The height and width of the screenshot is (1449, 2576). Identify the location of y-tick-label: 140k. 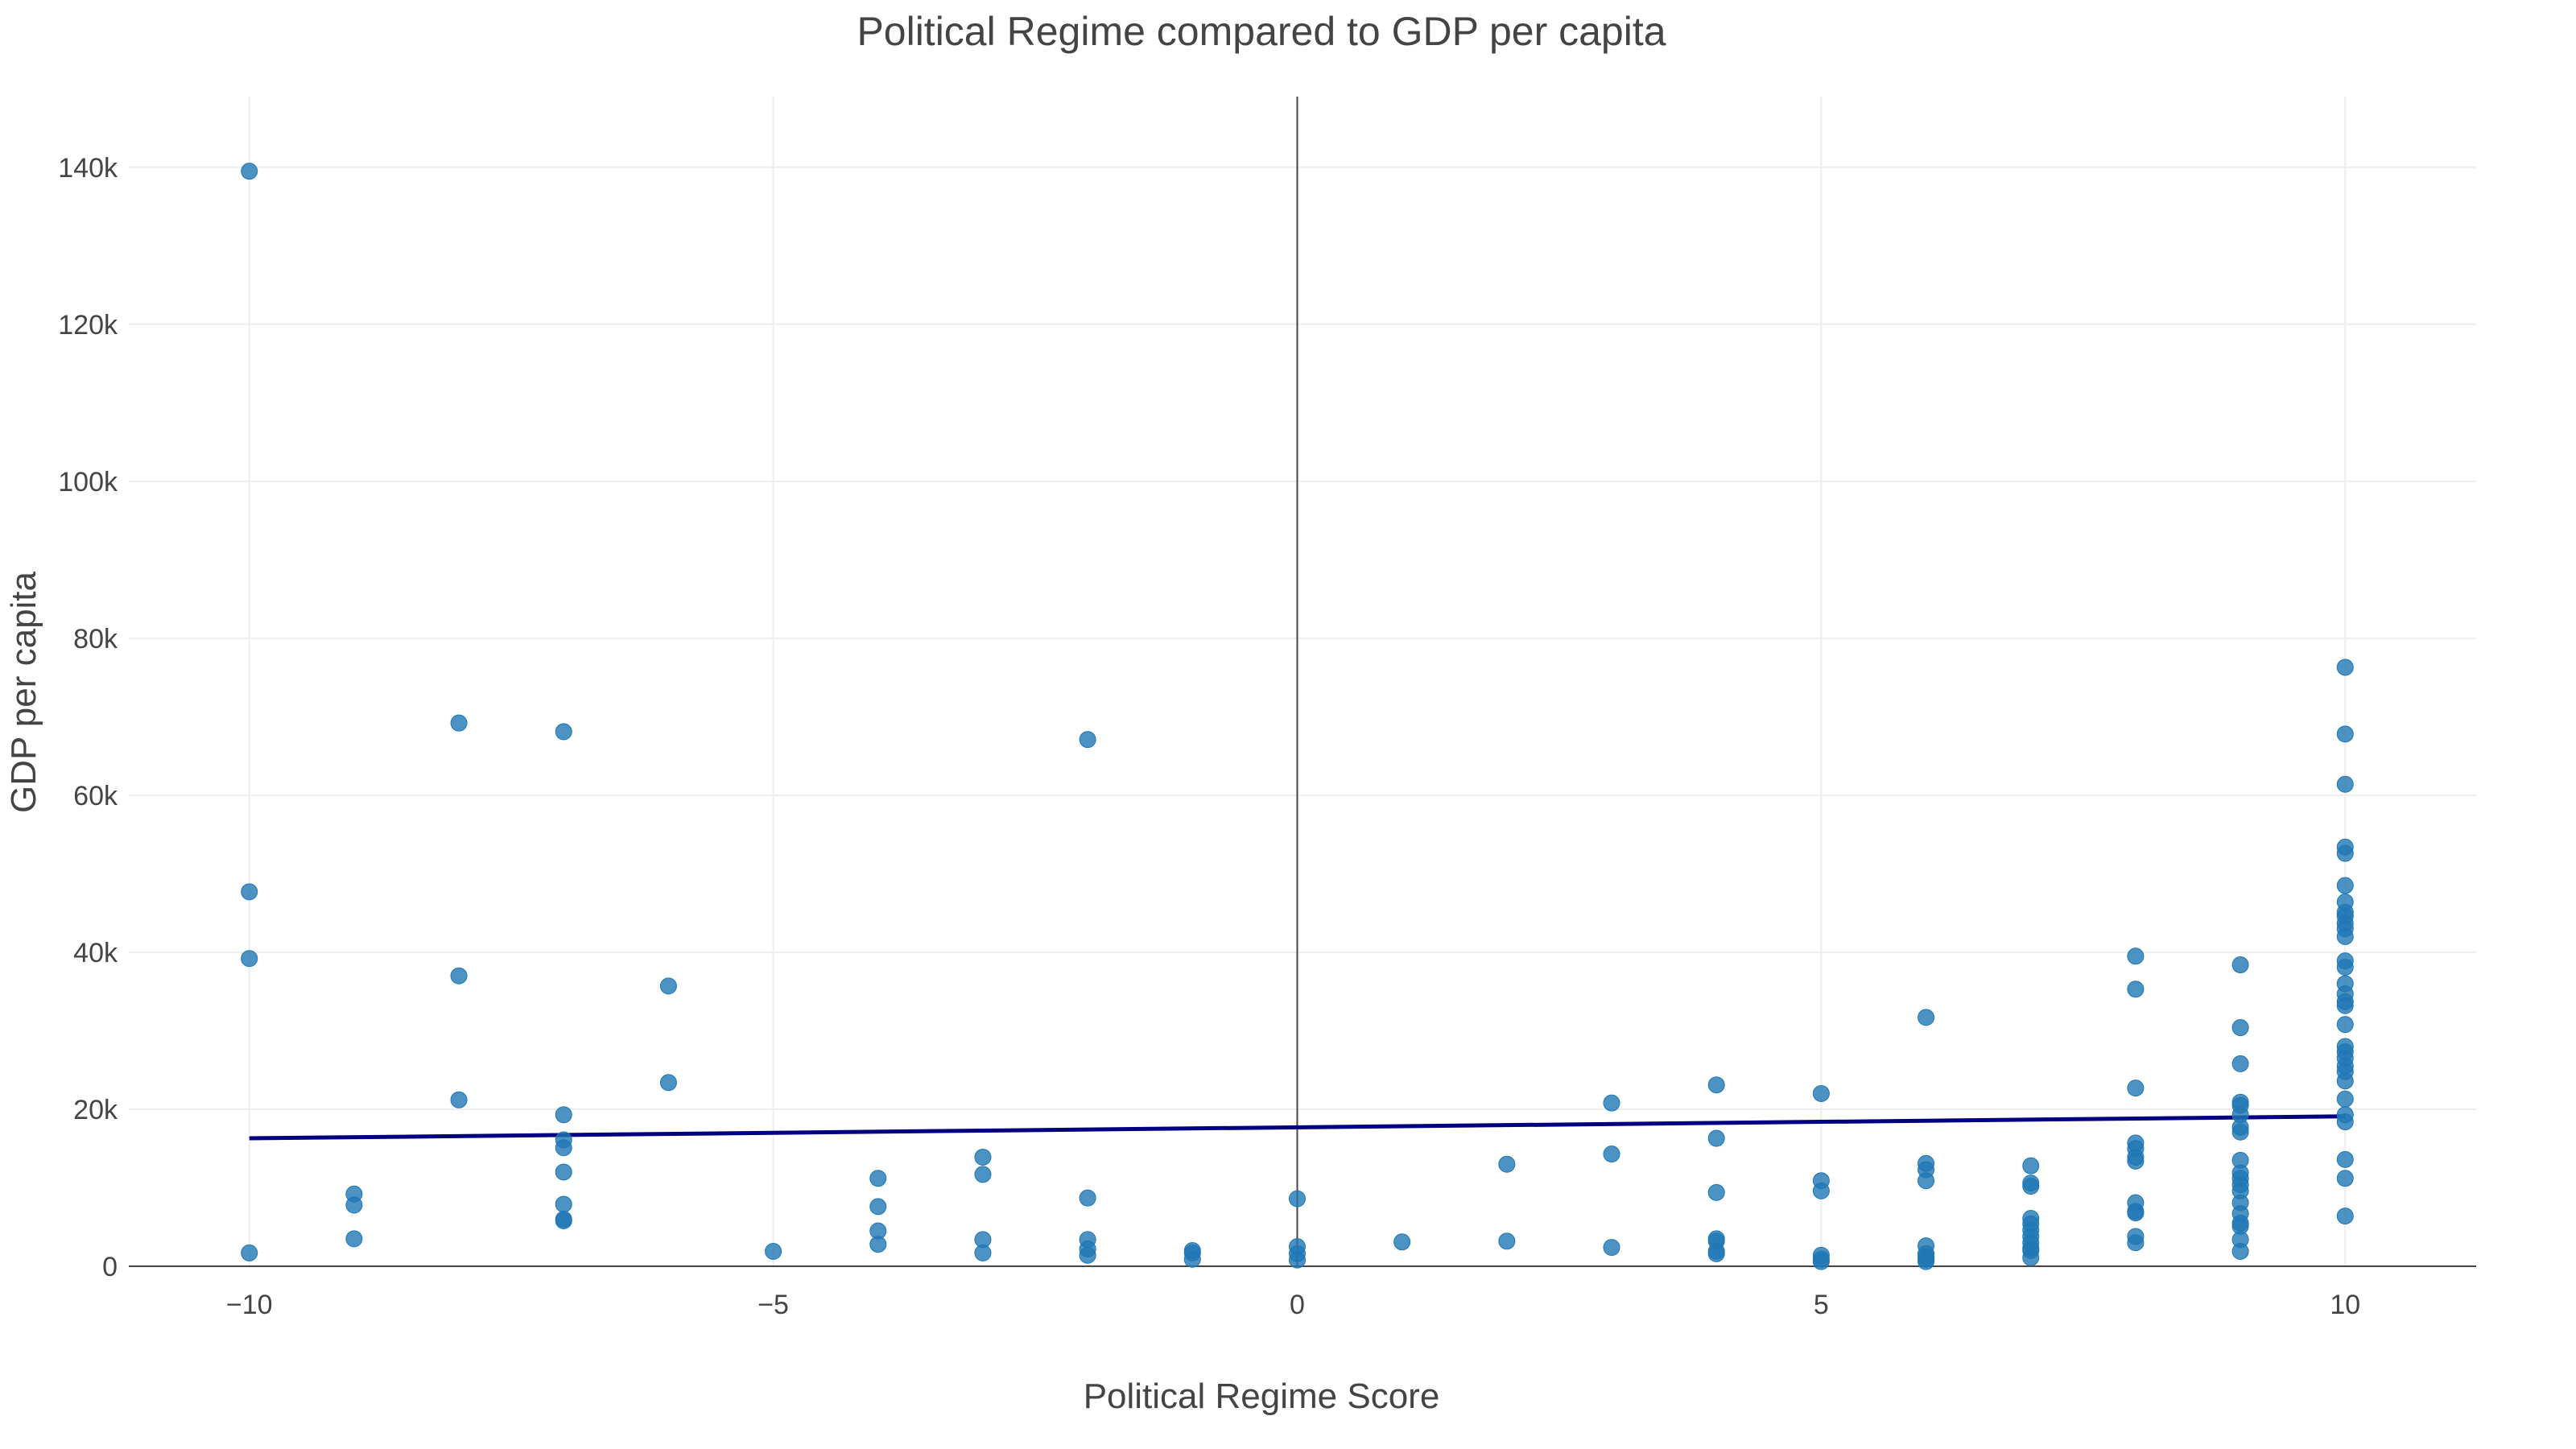
(88, 168).